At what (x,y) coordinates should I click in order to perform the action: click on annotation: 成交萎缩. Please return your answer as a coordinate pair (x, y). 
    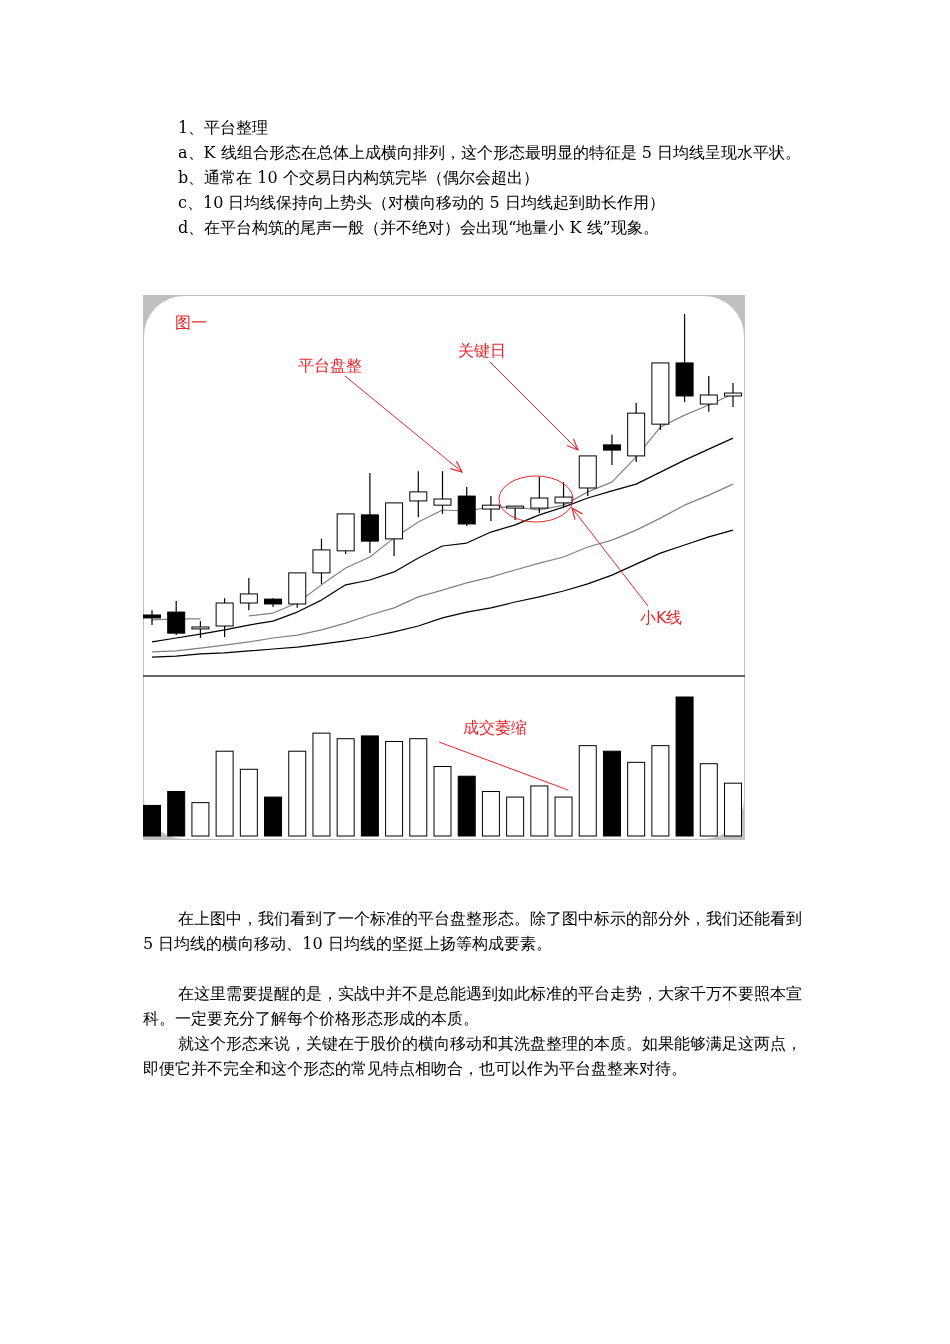
    Looking at the image, I should click on (495, 727).